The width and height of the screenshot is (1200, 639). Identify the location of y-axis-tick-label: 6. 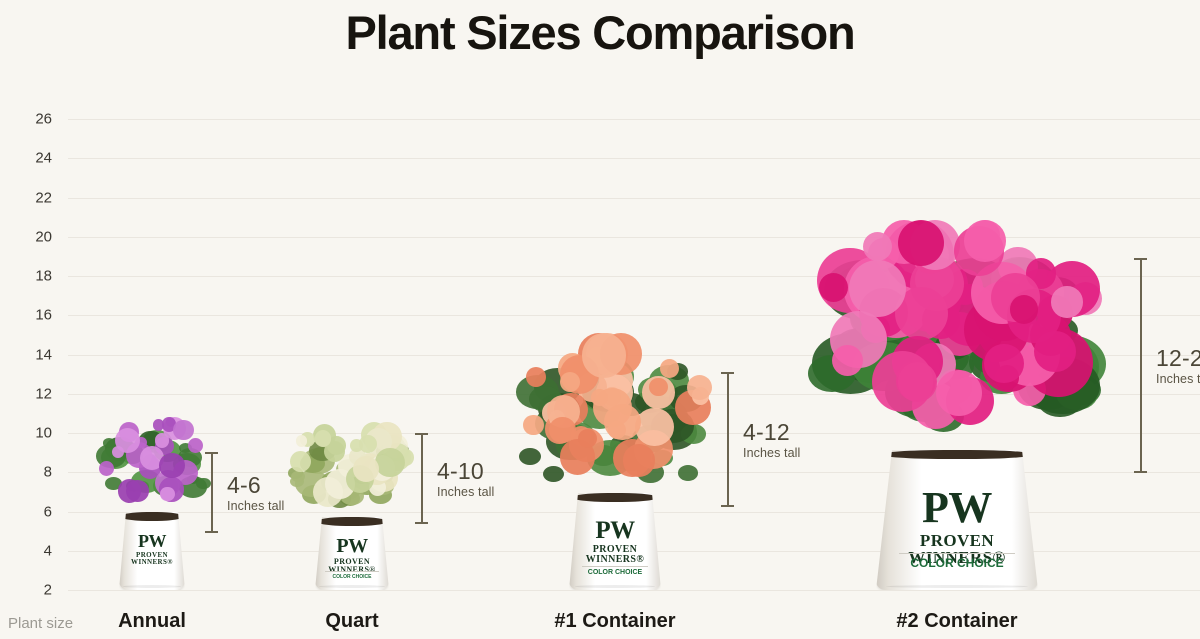
(47, 511).